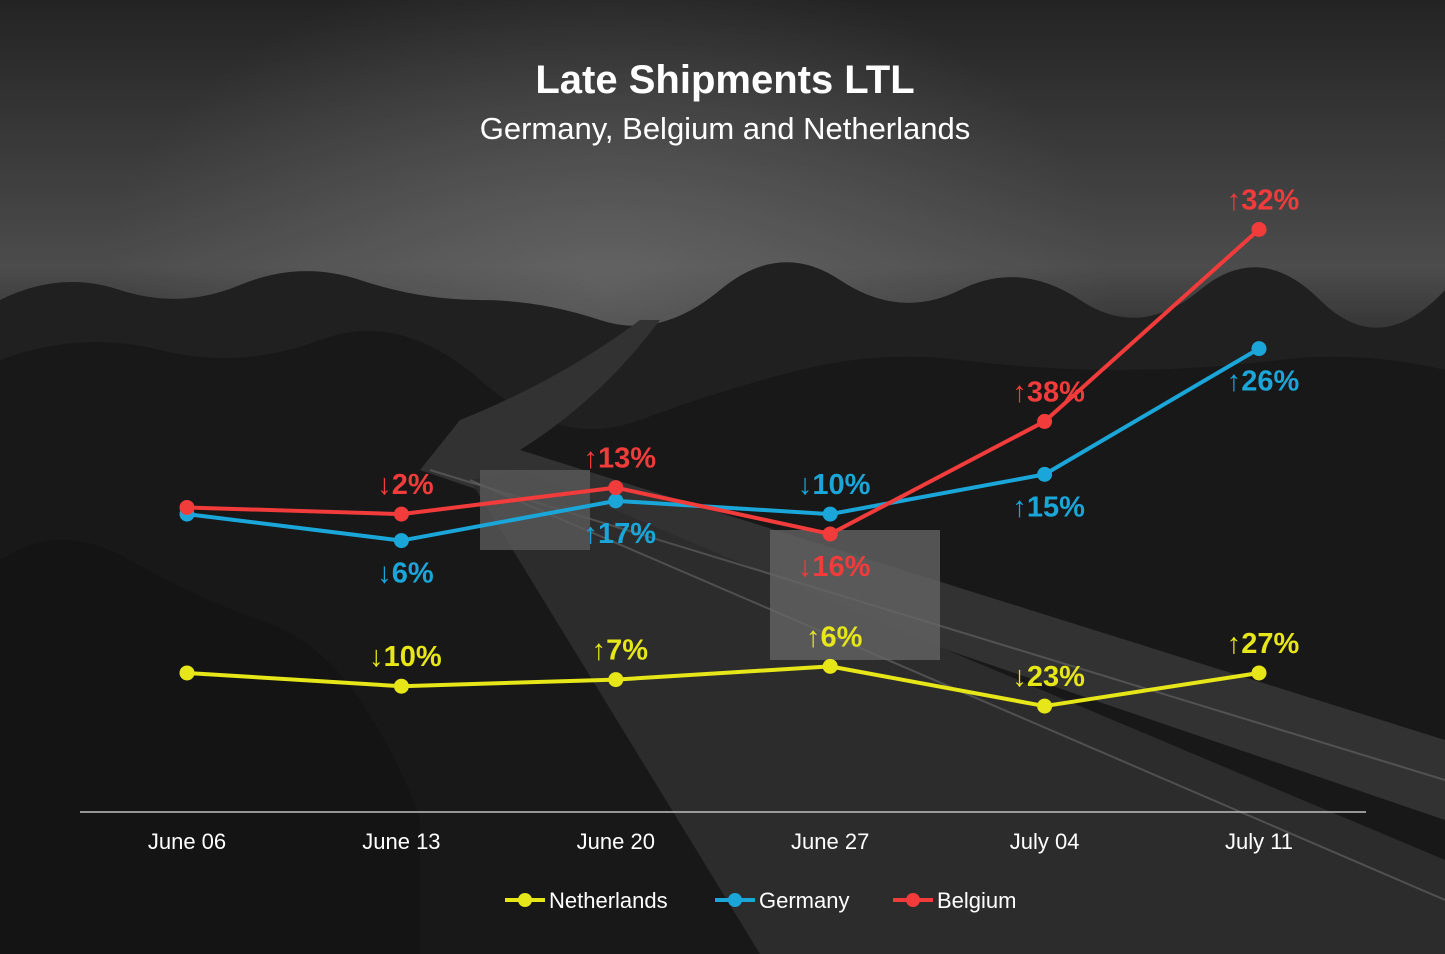 The width and height of the screenshot is (1445, 954). I want to click on data-label: ↓23%, so click(1048, 677).